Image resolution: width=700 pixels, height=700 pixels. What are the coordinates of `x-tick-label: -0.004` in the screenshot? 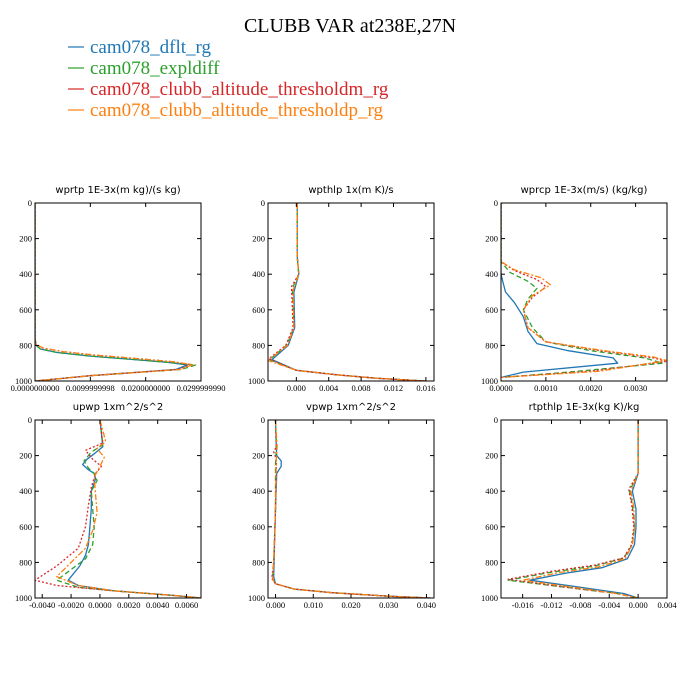 It's located at (609, 605).